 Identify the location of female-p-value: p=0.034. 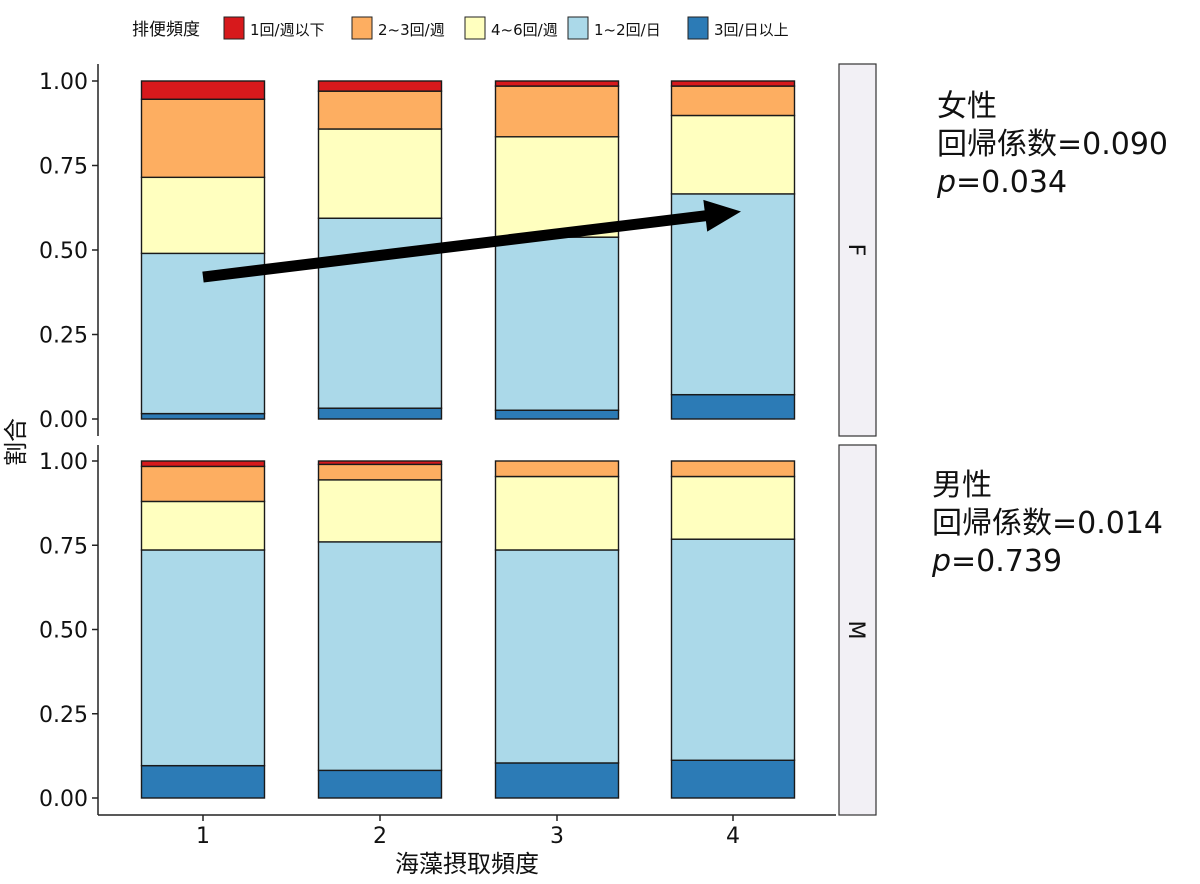
(1052, 183).